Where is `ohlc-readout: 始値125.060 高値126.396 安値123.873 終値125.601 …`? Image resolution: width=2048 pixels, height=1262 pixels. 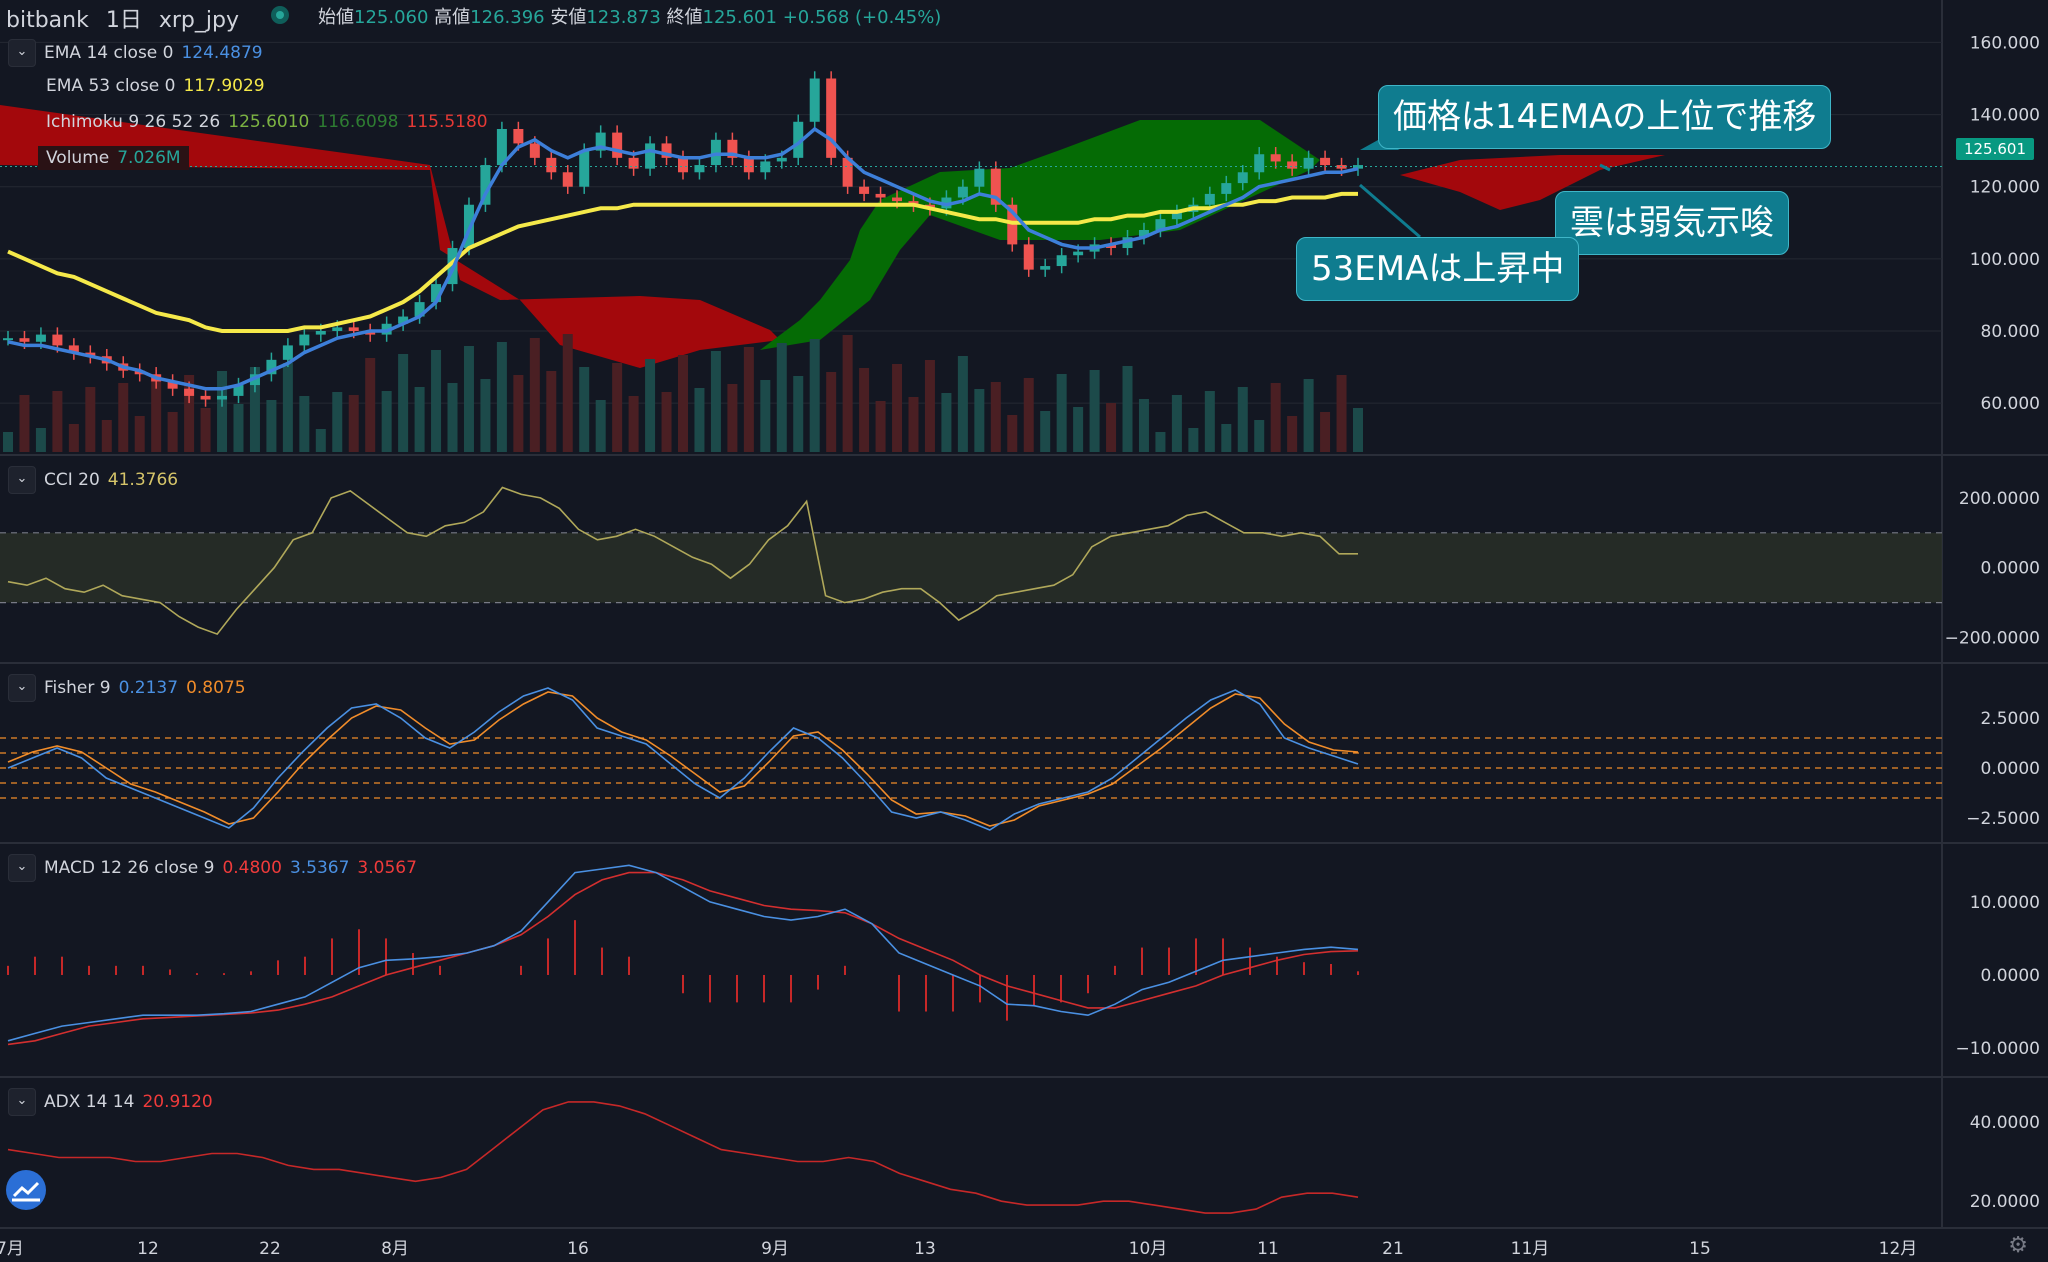
ohlc-readout: 始値125.060 高値126.396 安値123.873 終値125.601 … is located at coordinates (629, 16).